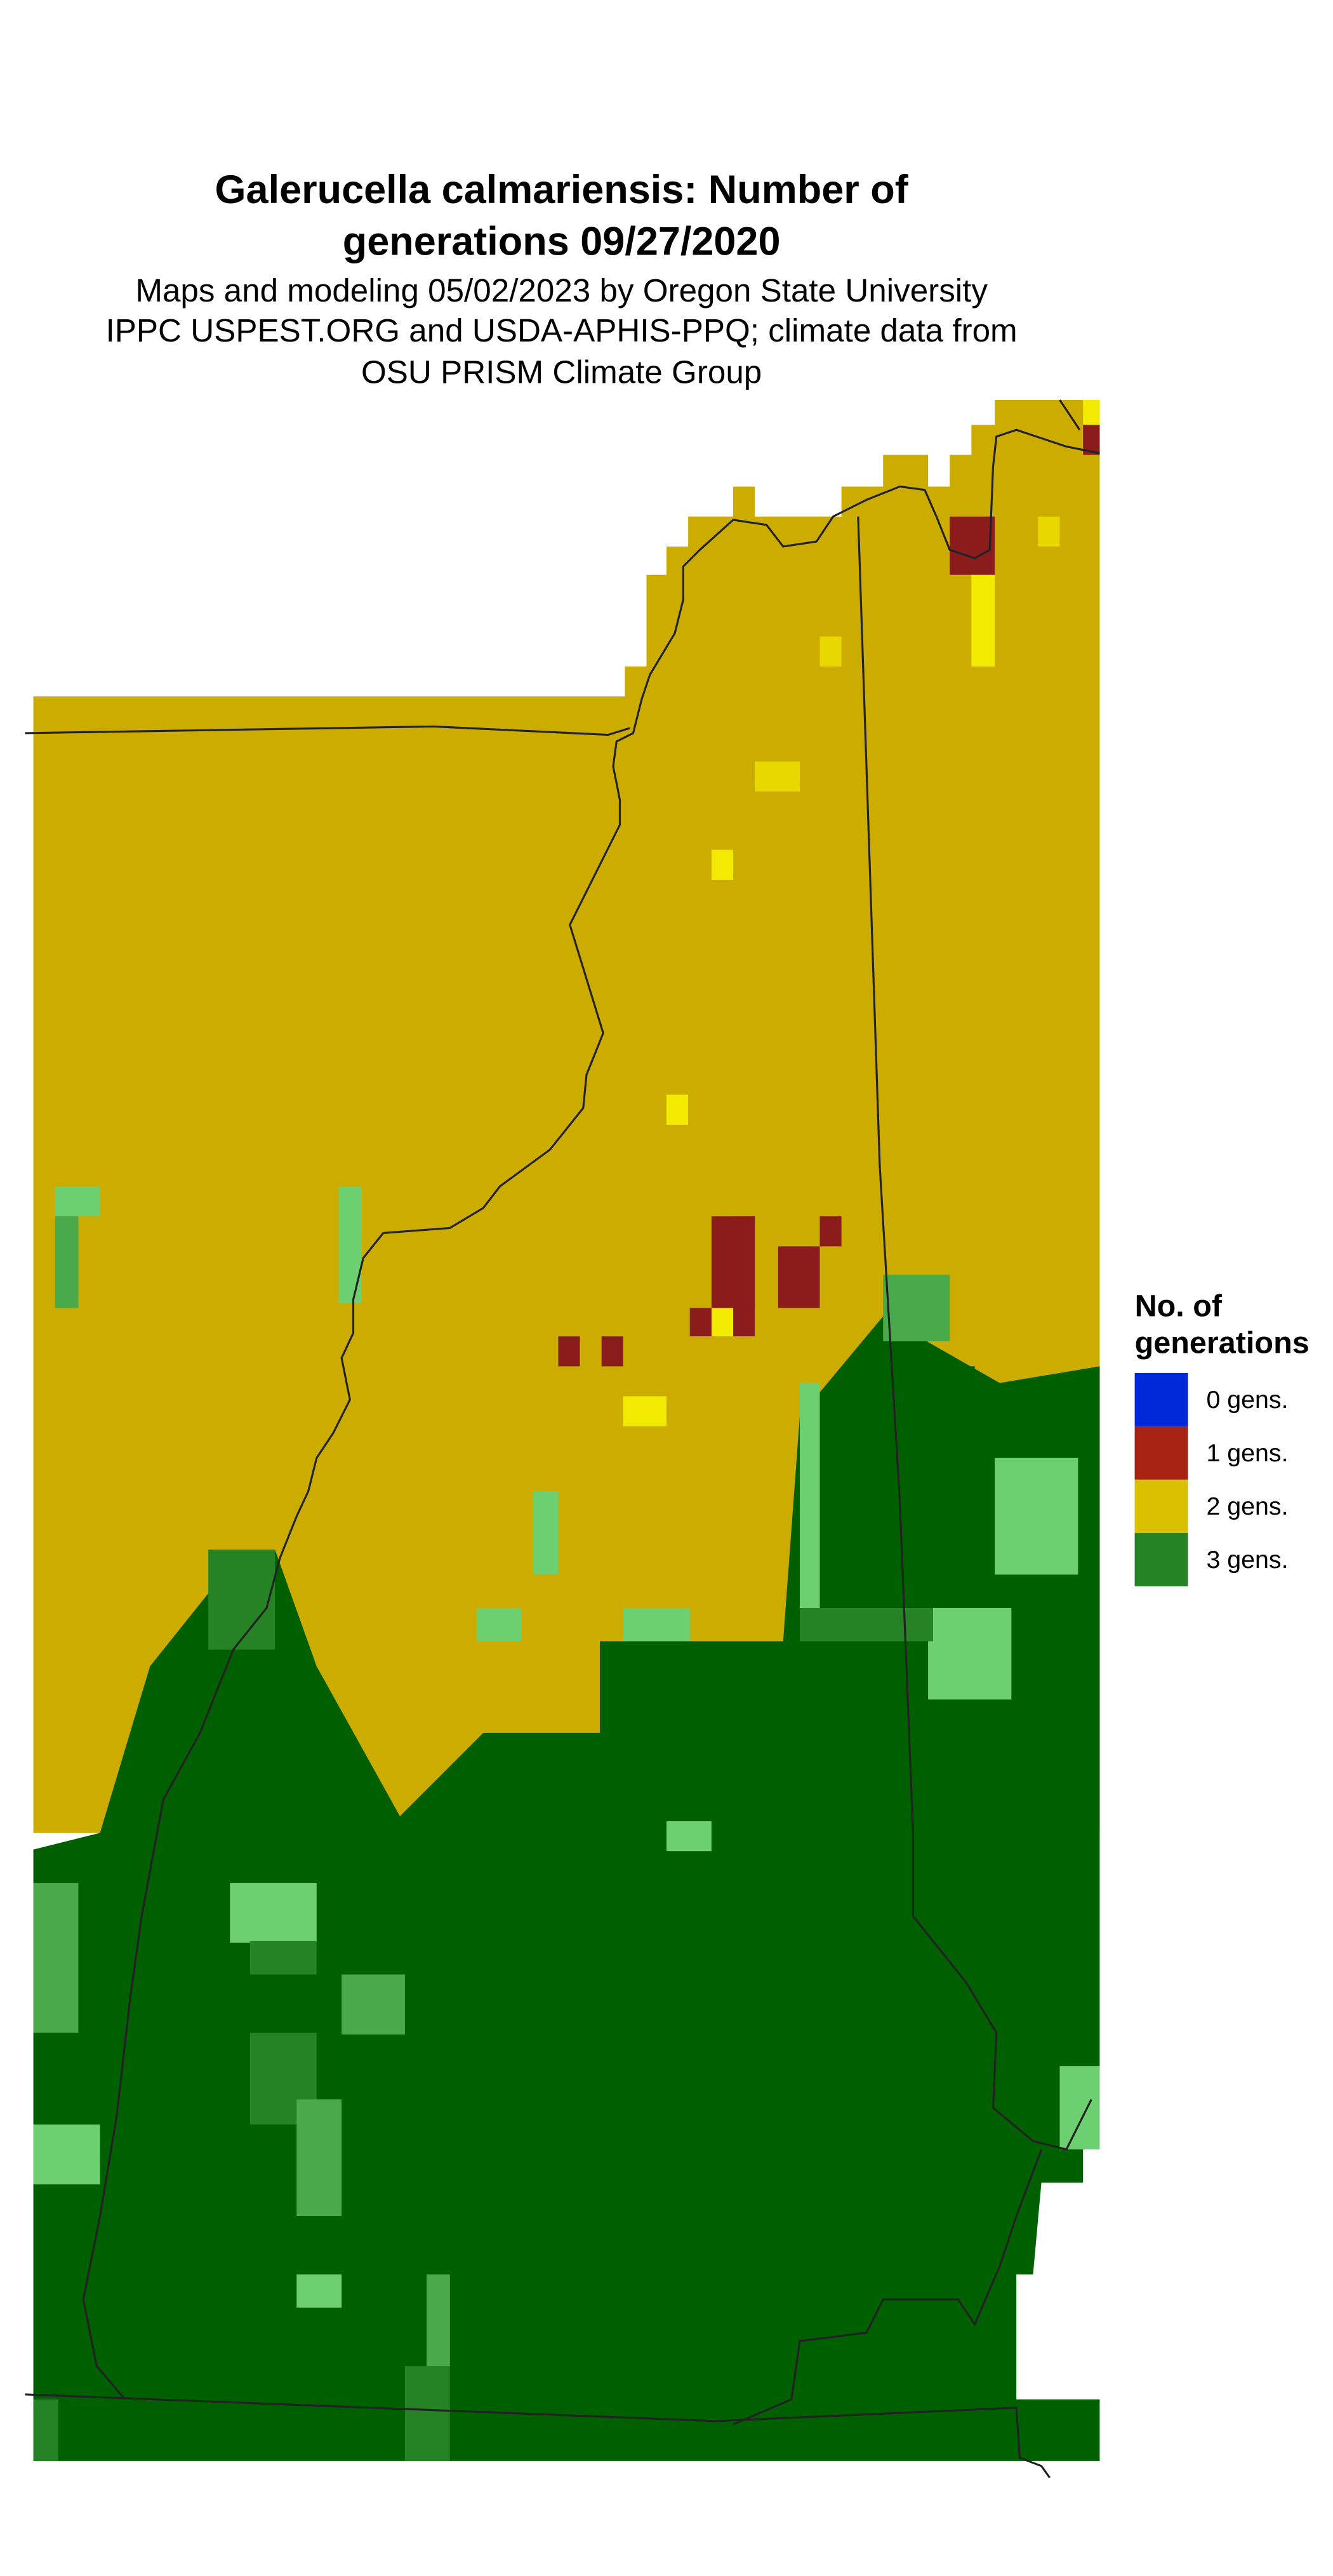 This screenshot has height=2576, width=1333. I want to click on one-gen-cells, so click(829, 896).